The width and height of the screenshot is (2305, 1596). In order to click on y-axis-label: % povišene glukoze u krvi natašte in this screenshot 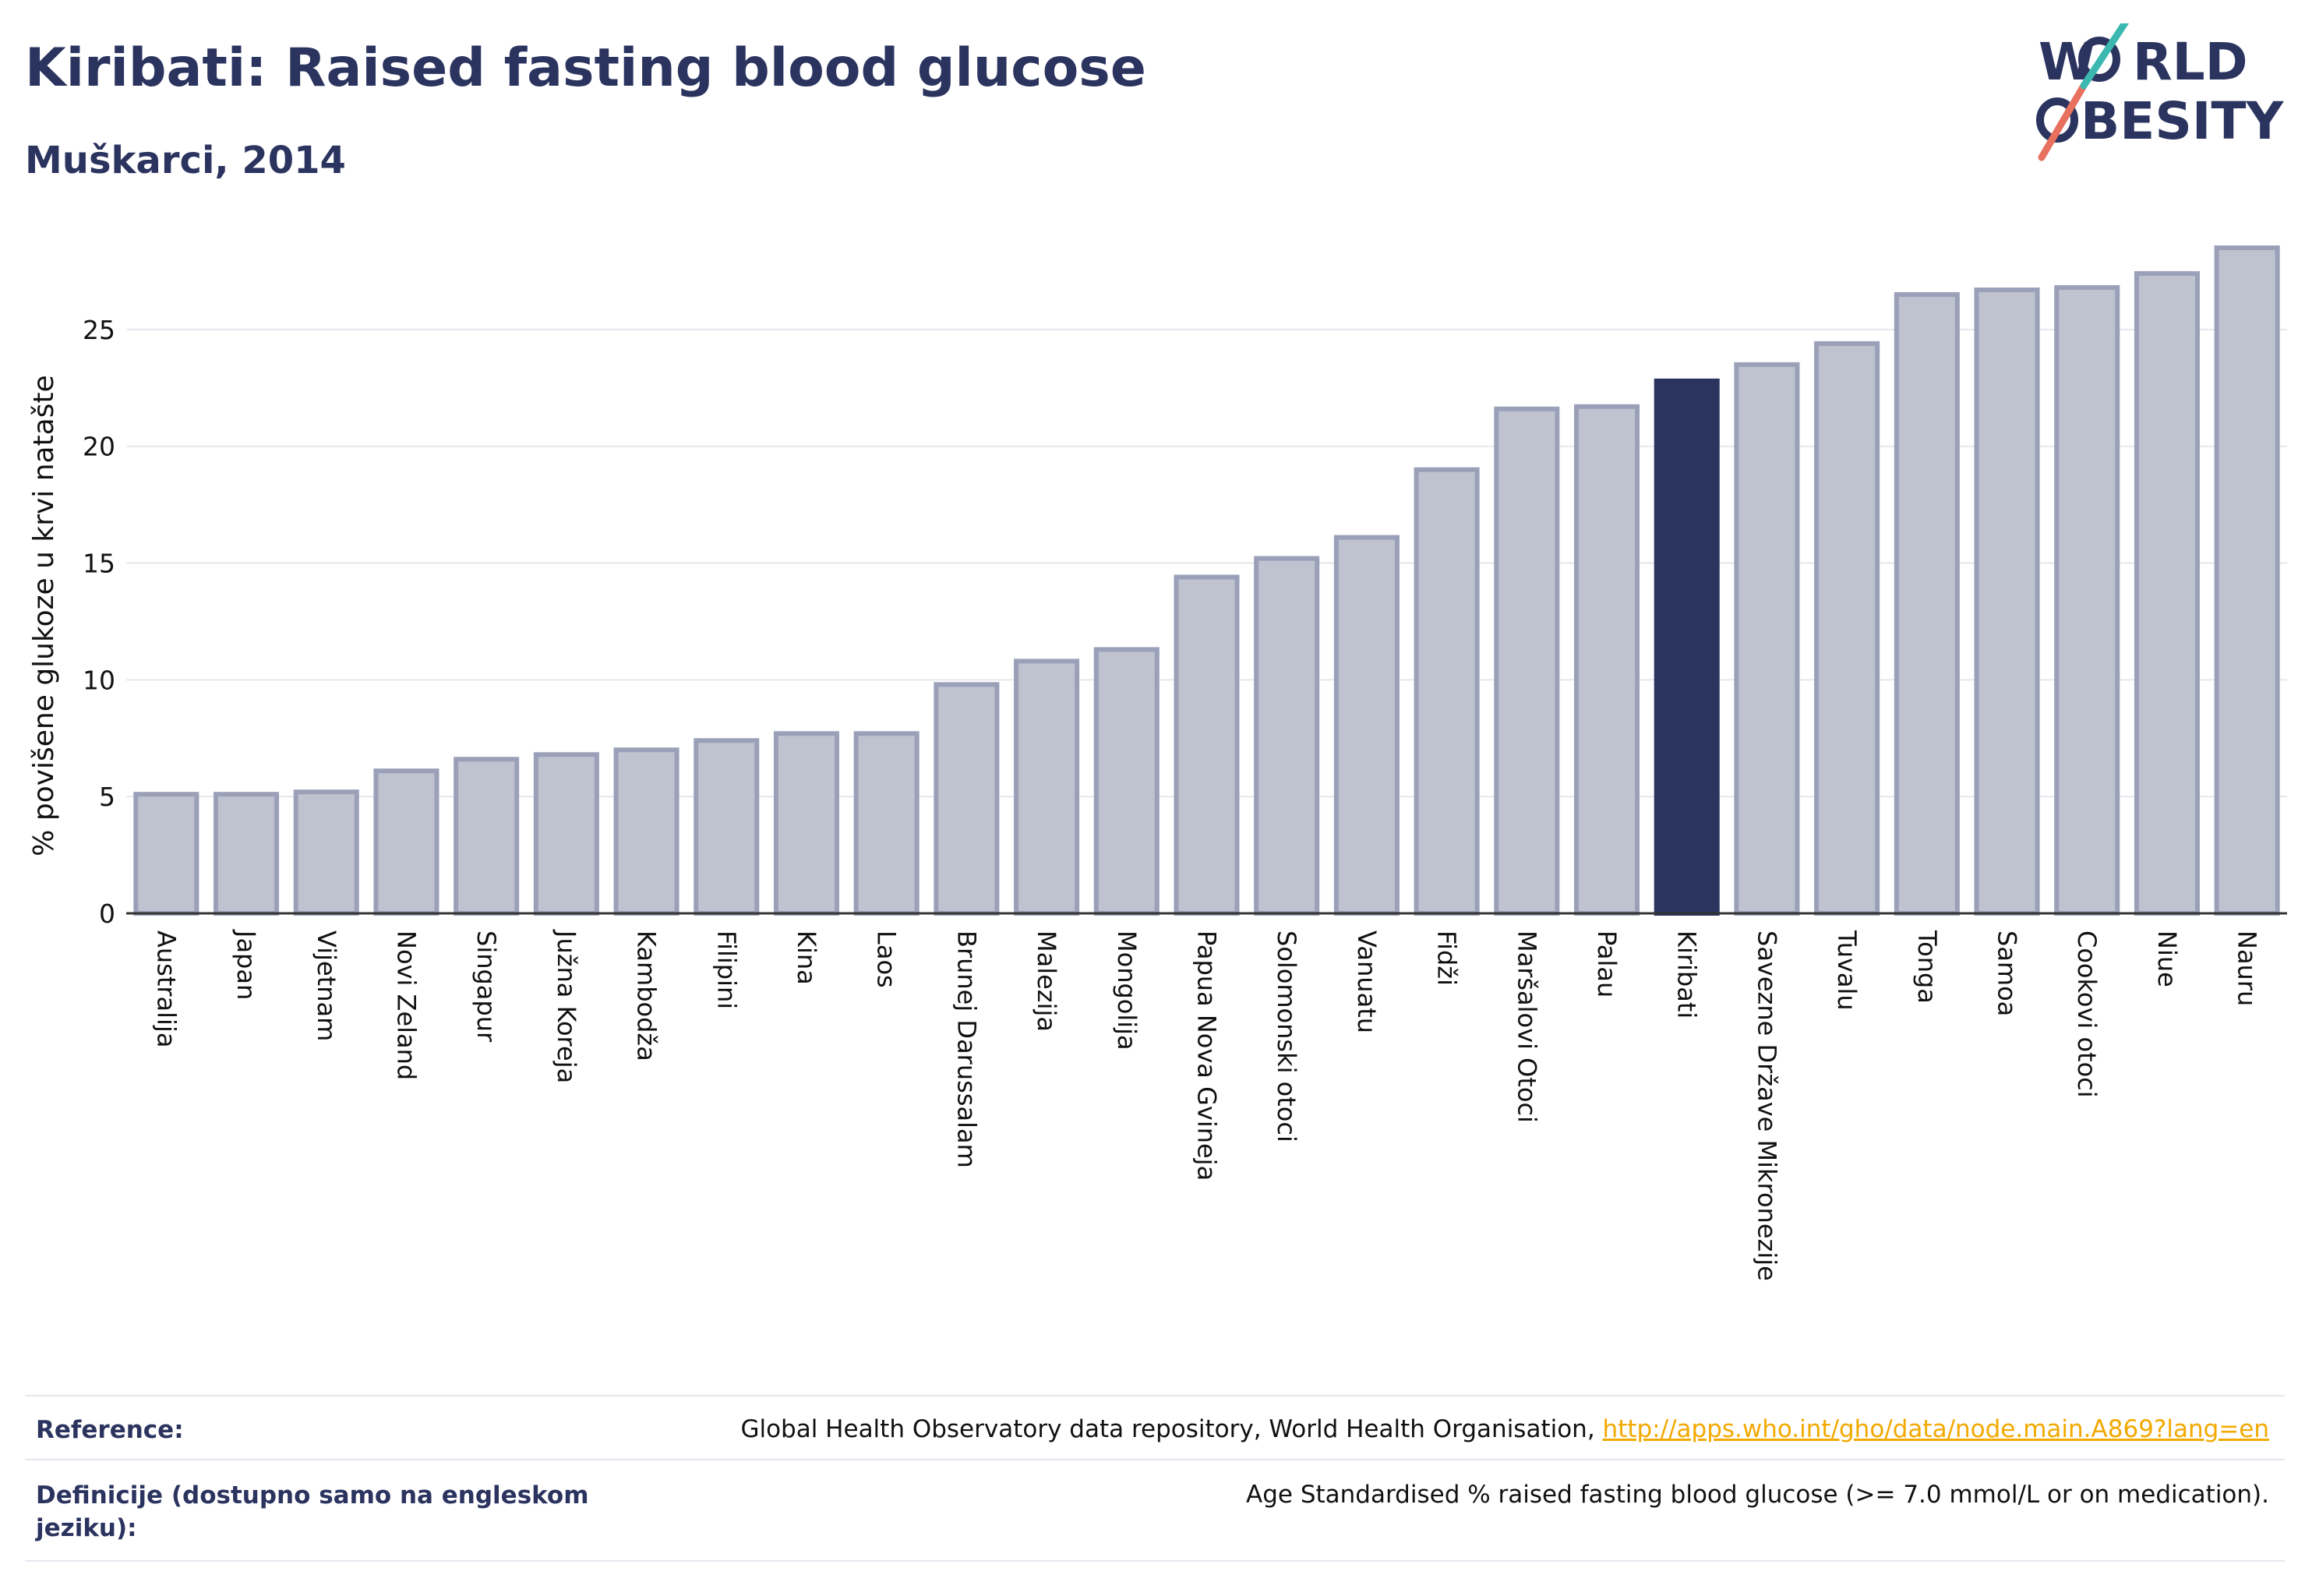, I will do `click(44, 615)`.